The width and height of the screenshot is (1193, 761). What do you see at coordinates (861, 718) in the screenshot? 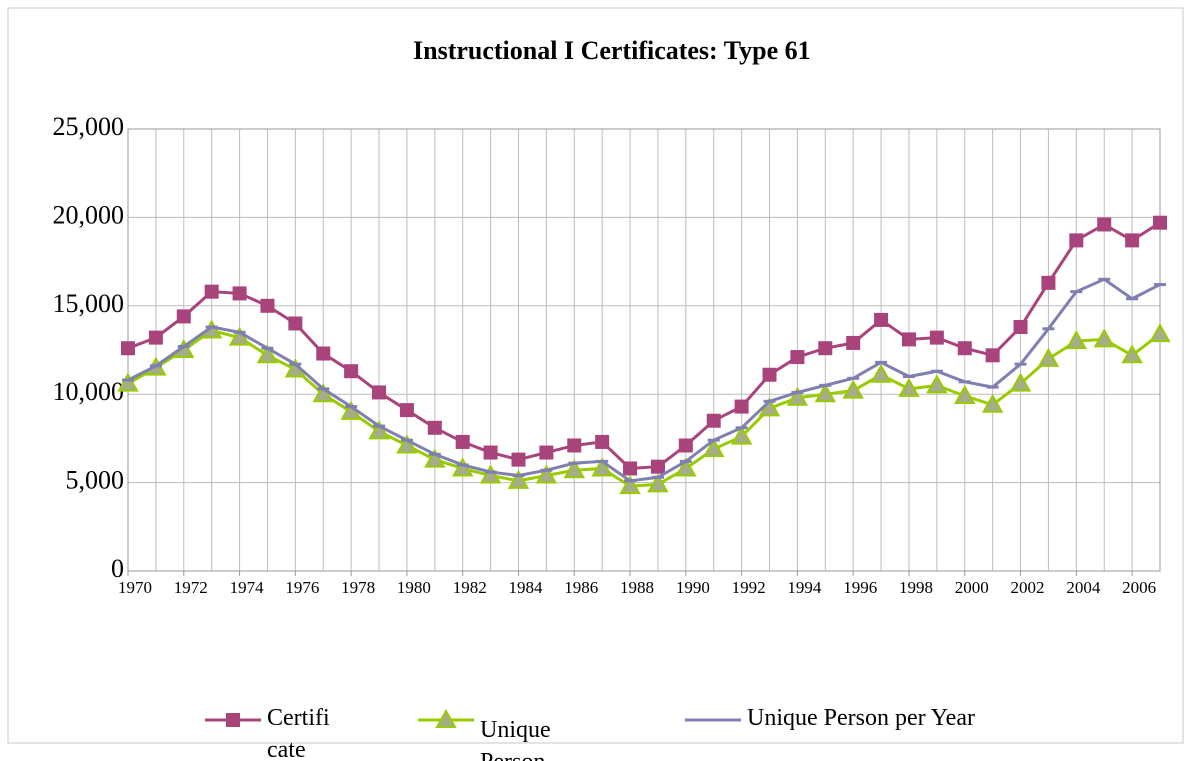
I see `legend-label: Unique Person per Year` at bounding box center [861, 718].